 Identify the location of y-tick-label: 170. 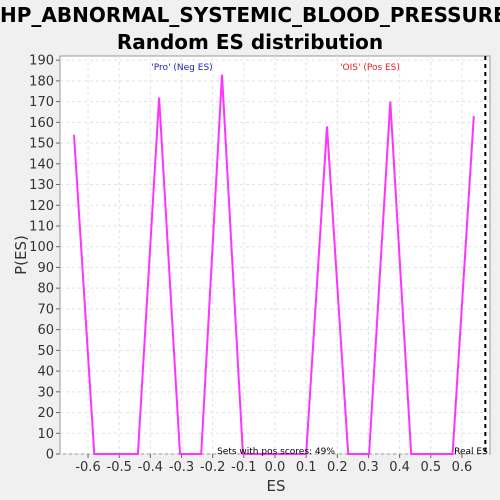
(41, 102).